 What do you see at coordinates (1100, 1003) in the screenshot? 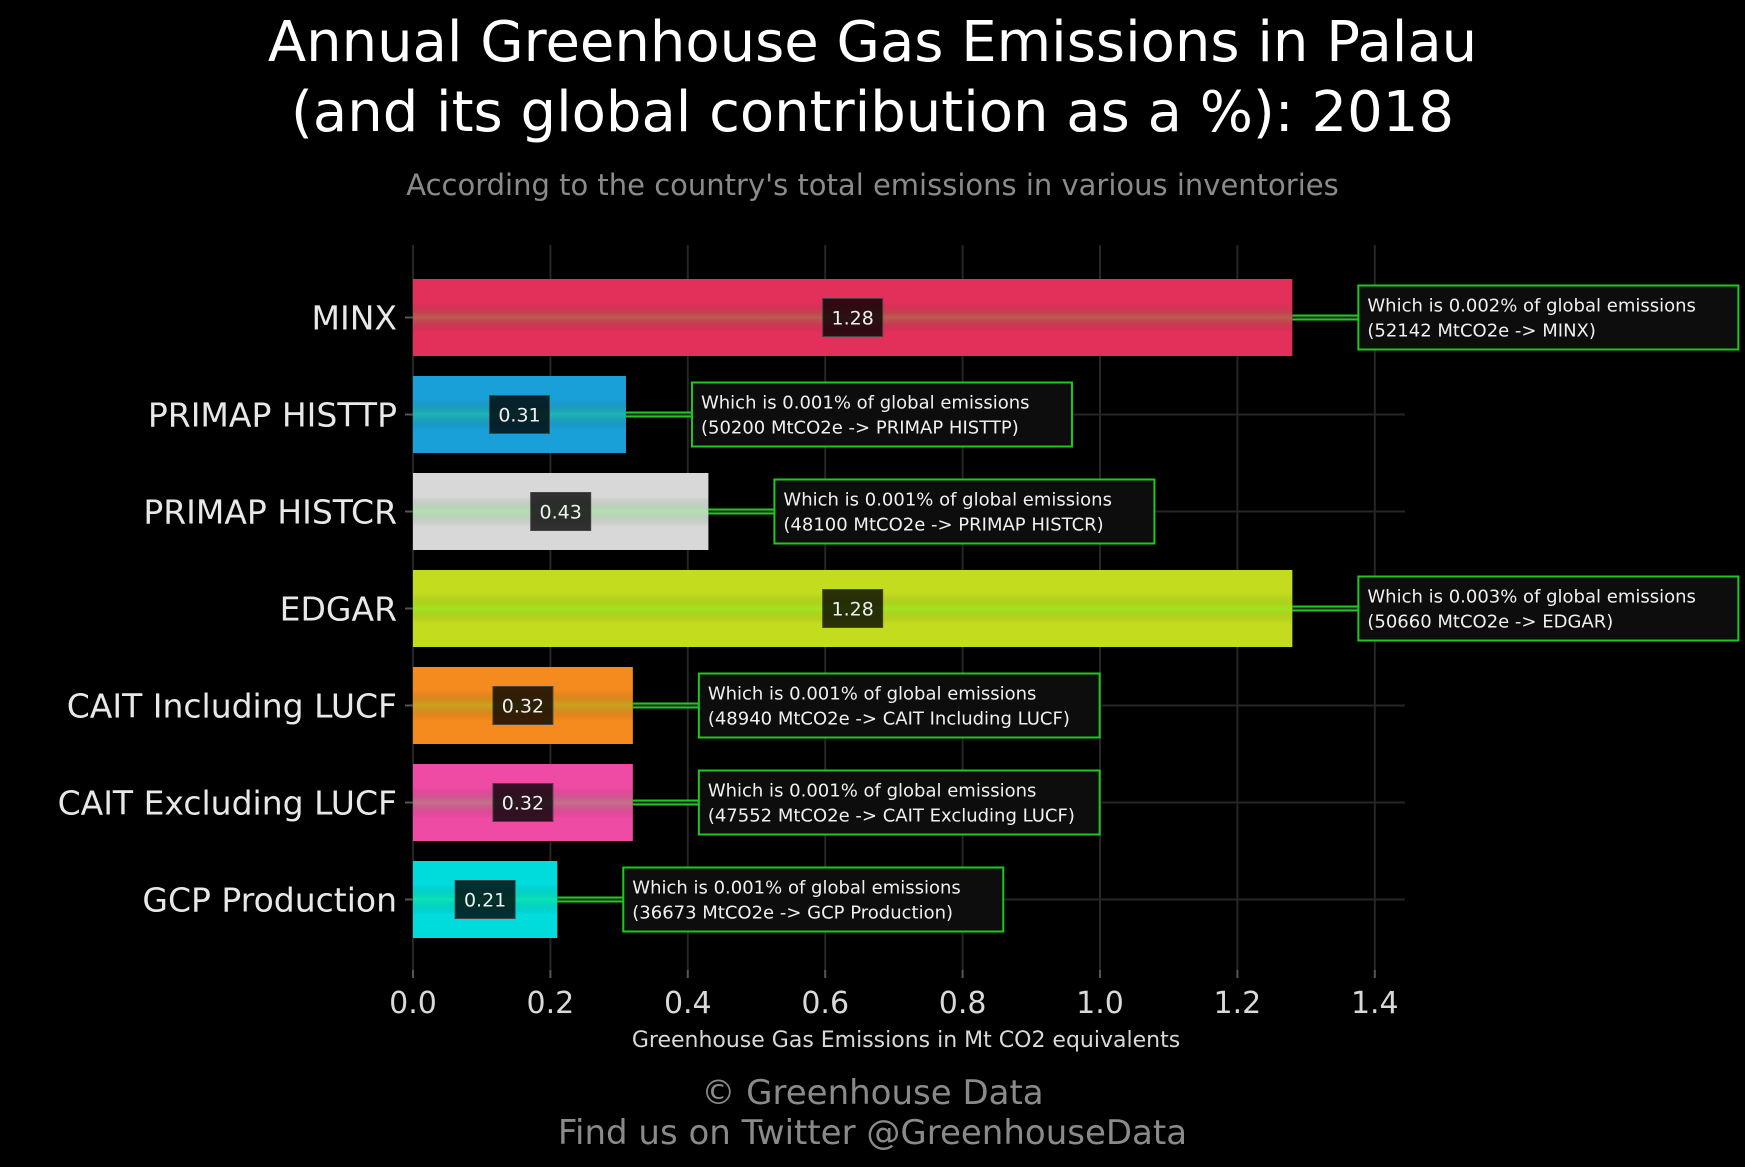
I see `x-tick-label: 1.0` at bounding box center [1100, 1003].